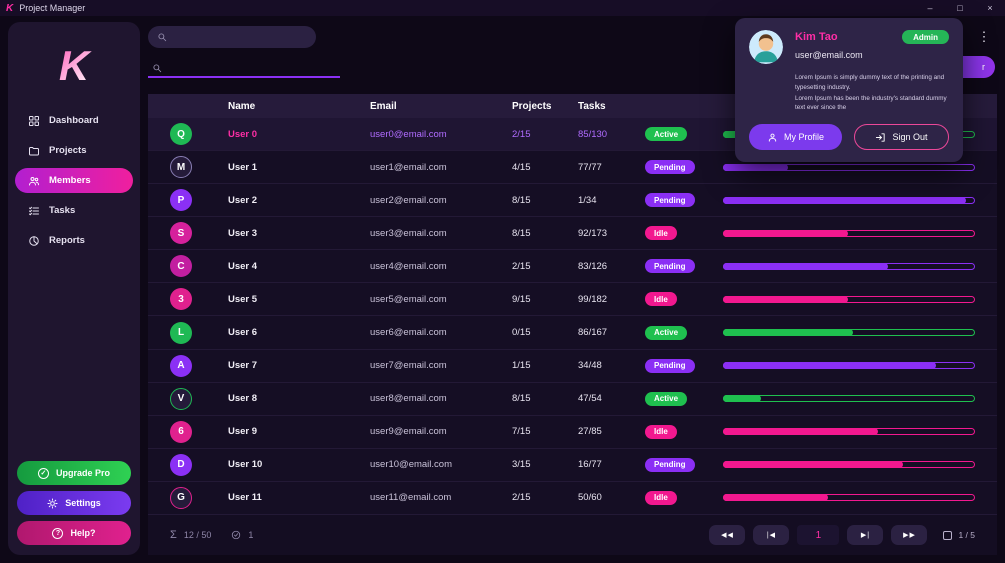 Image resolution: width=1005 pixels, height=563 pixels. I want to click on sidebar-item-members: Members, so click(74, 180).